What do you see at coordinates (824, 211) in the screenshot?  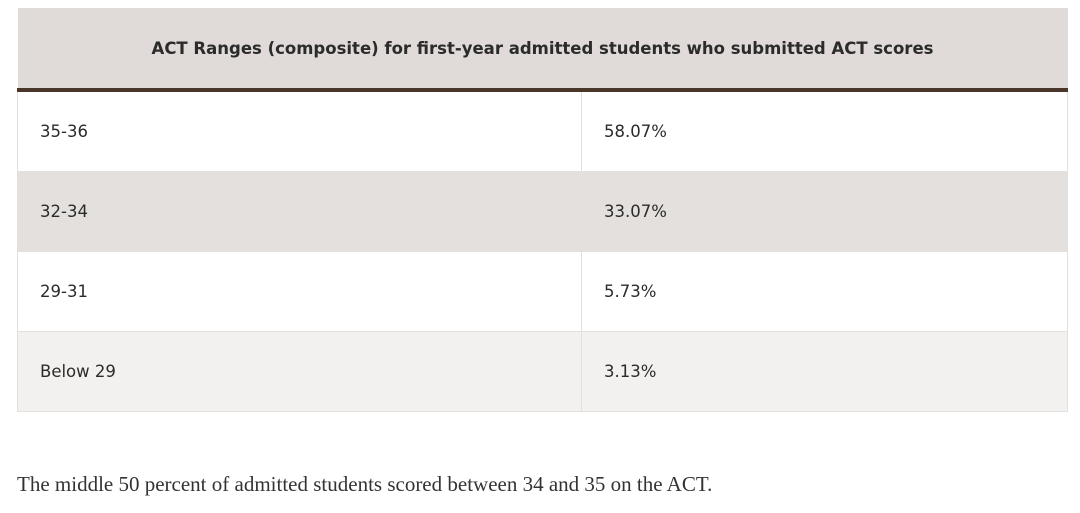 I see `percent-cell: 33.07%` at bounding box center [824, 211].